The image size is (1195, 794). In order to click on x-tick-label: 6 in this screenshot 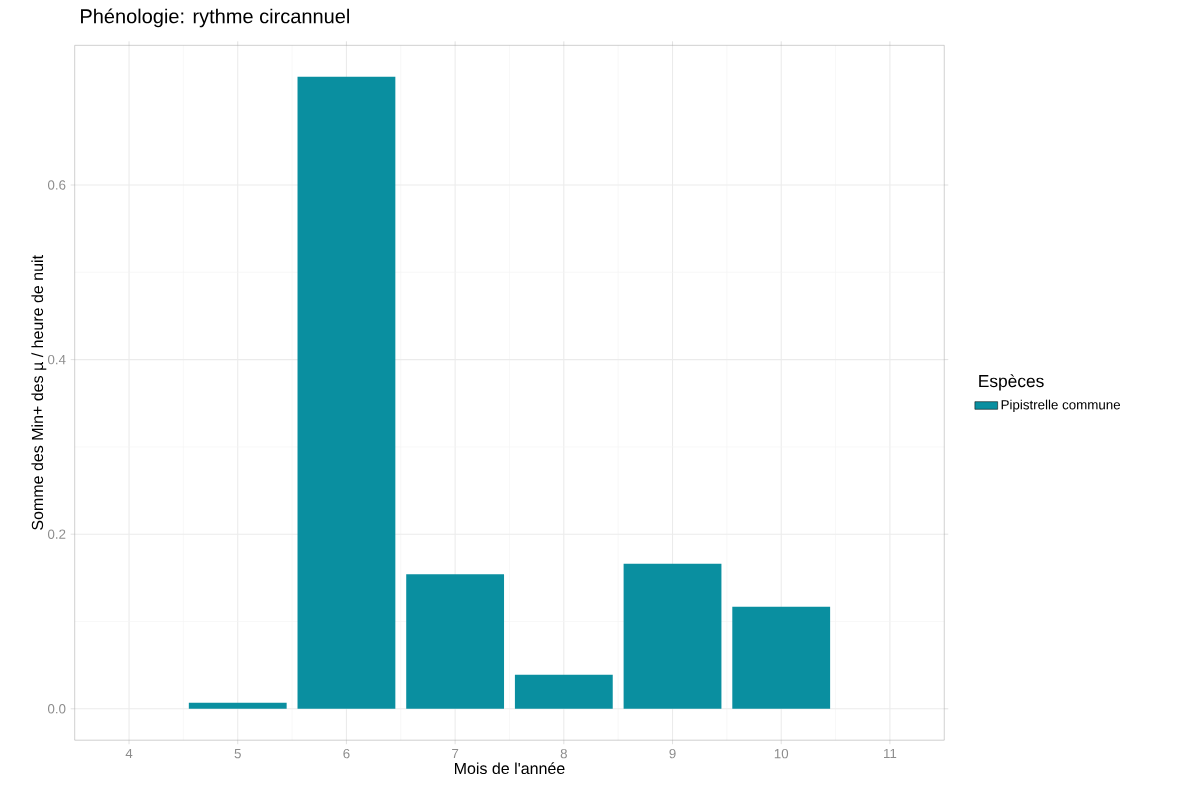, I will do `click(346, 754)`.